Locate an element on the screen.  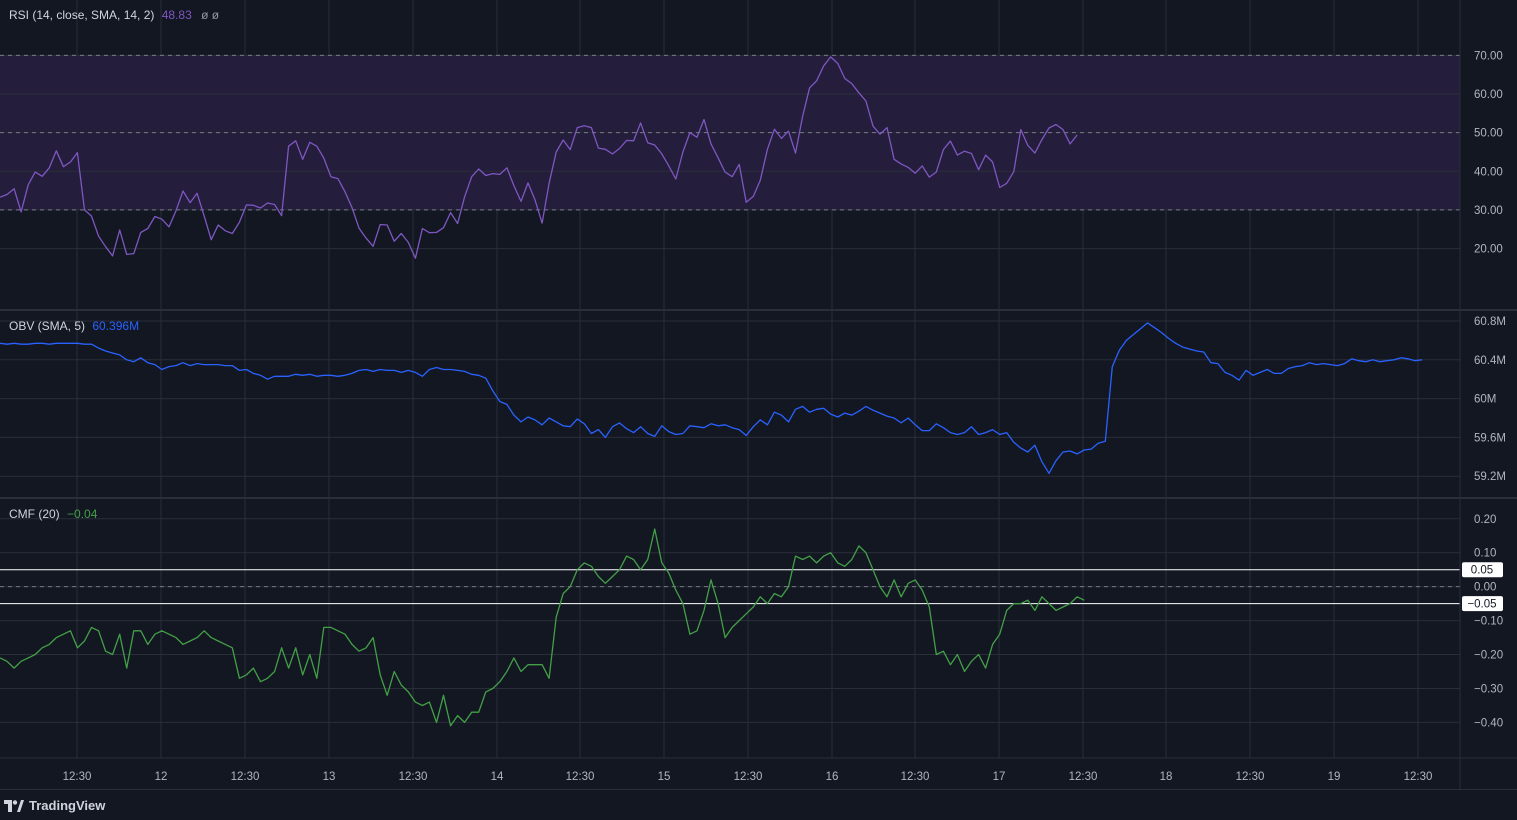
cmf-price-tick: 0.00 is located at coordinates (1485, 588).